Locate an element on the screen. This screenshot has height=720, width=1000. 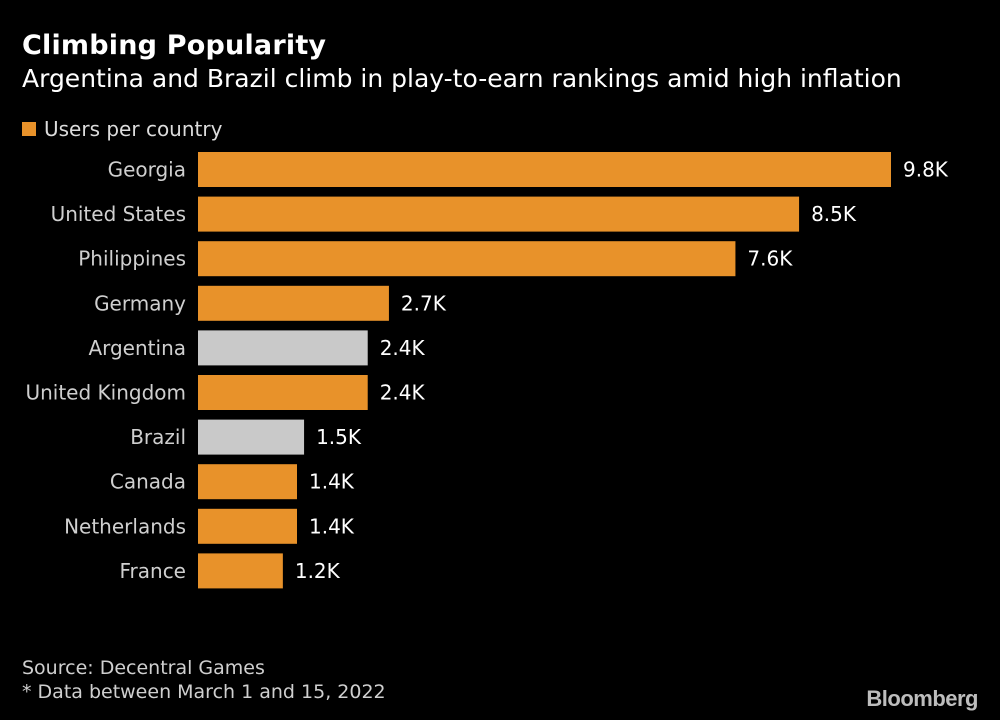
bloomberg-logo: Bloomberg is located at coordinates (922, 698).